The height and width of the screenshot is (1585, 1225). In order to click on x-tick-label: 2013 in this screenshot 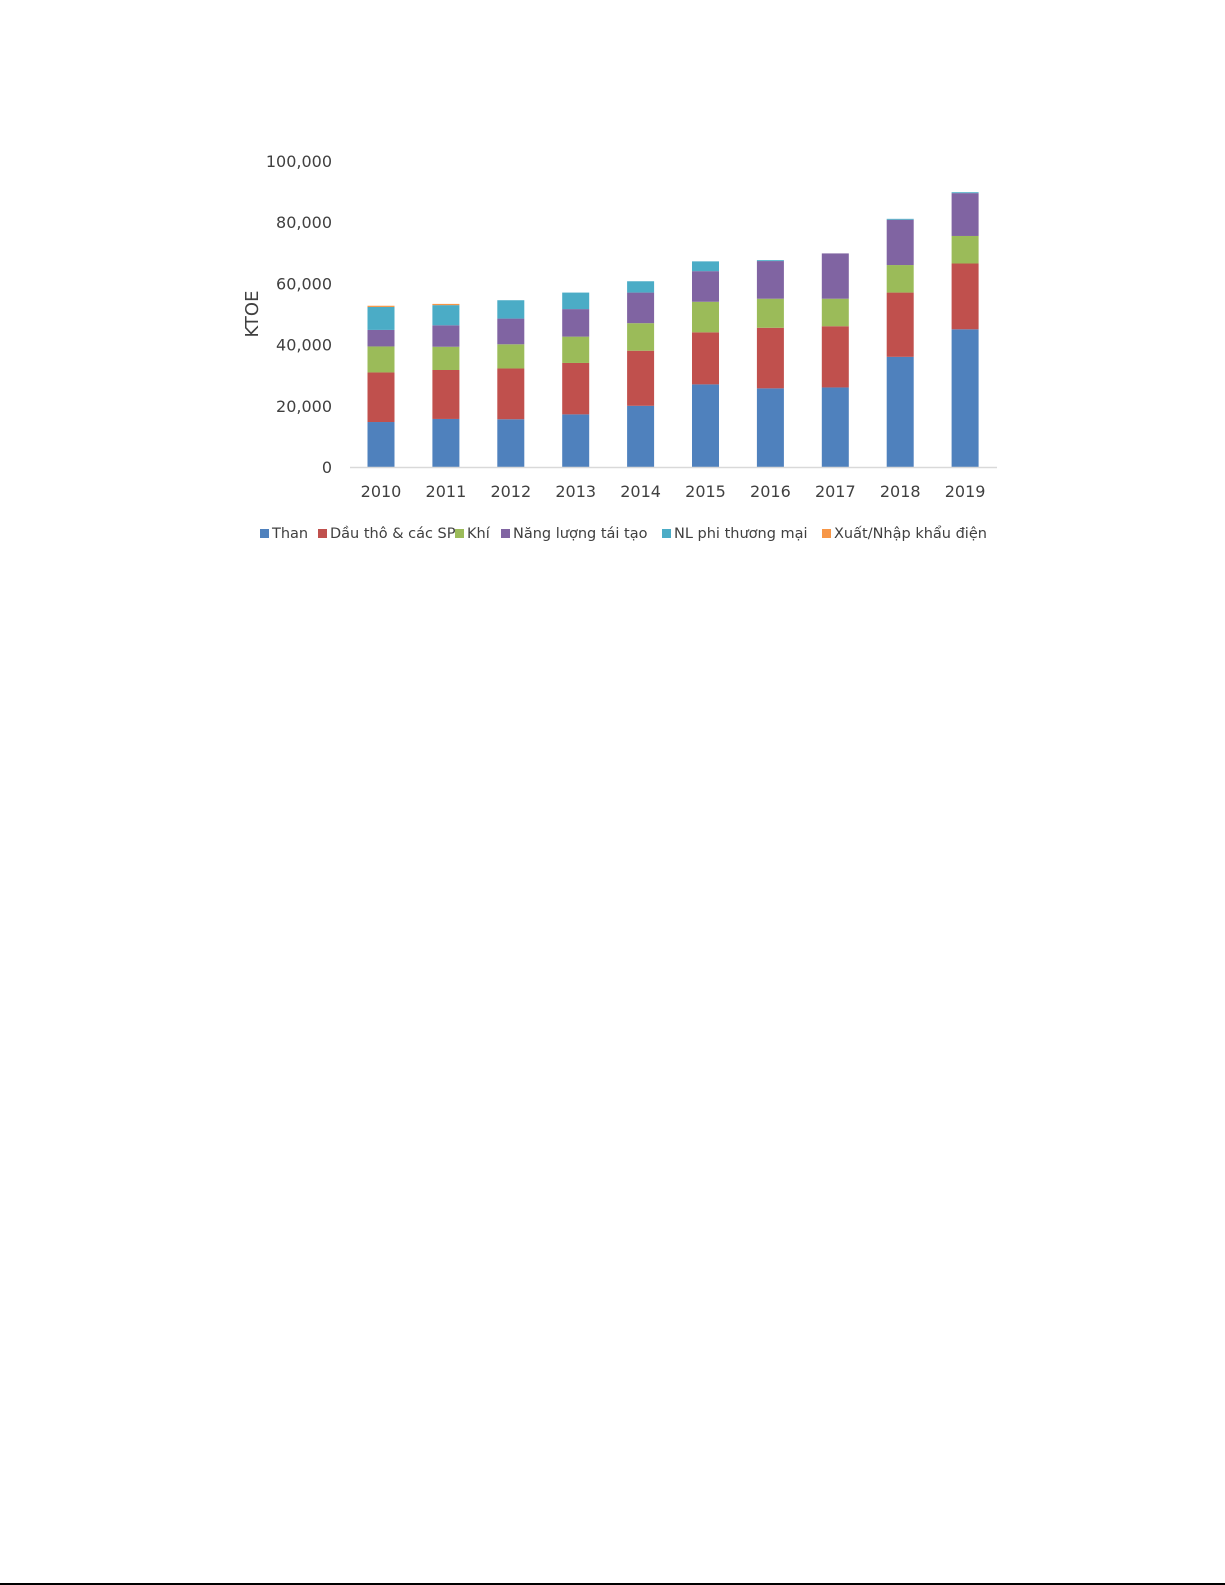, I will do `click(575, 491)`.